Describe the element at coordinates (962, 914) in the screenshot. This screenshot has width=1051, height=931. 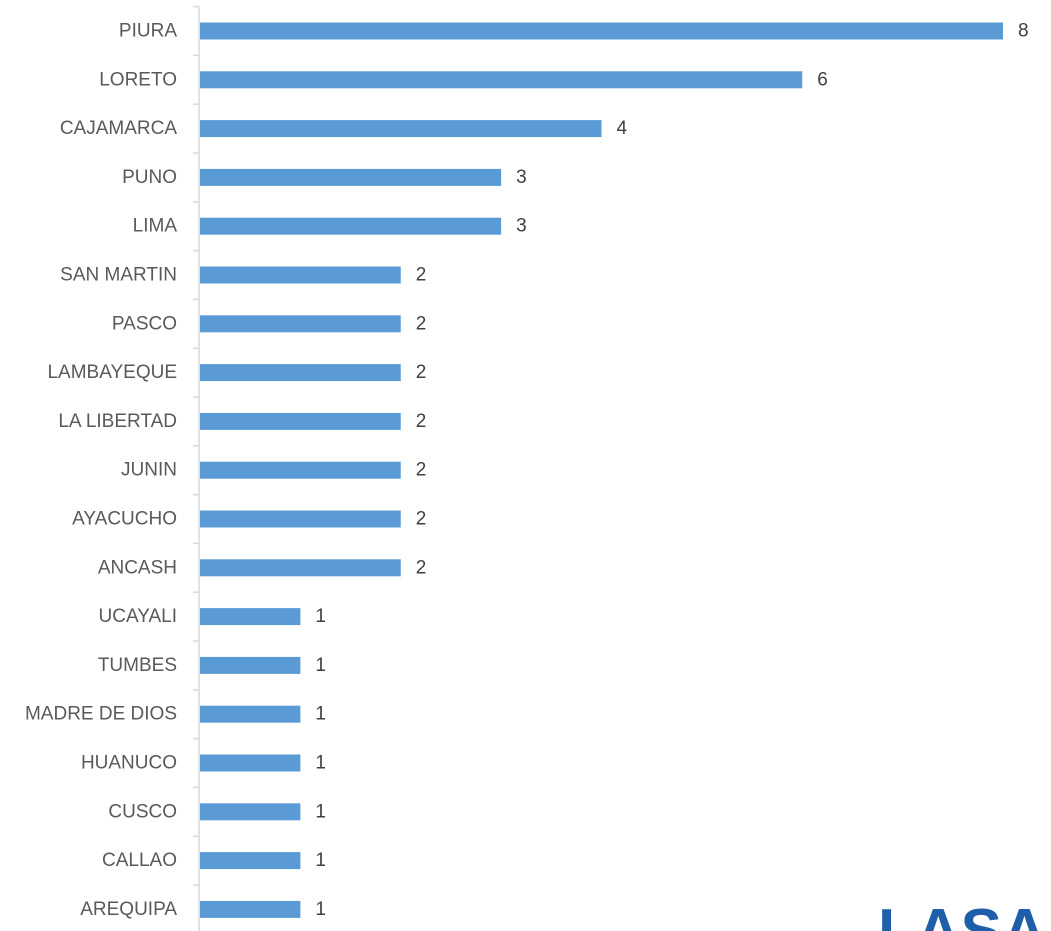
I see `logo: LASA` at that location.